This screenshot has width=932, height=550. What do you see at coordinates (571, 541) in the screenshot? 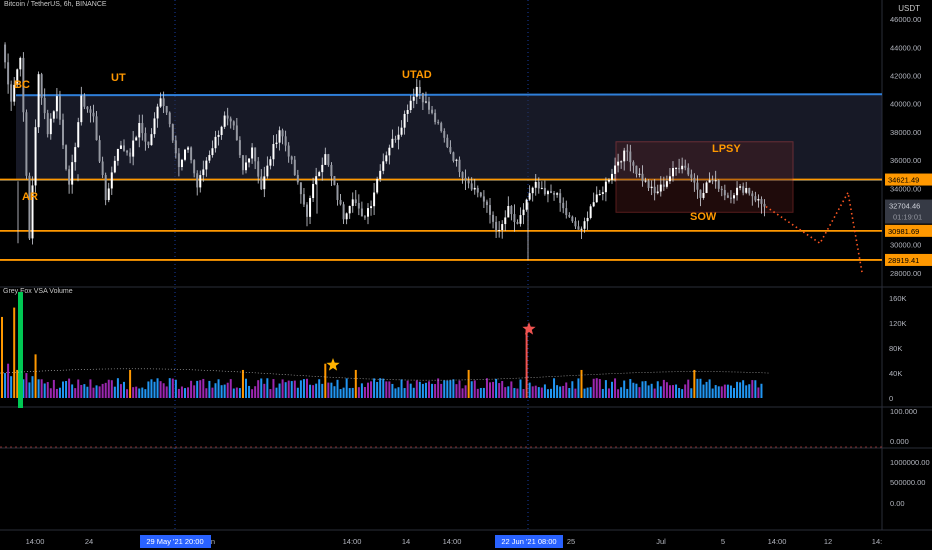
I see `time-tick-label: 25` at bounding box center [571, 541].